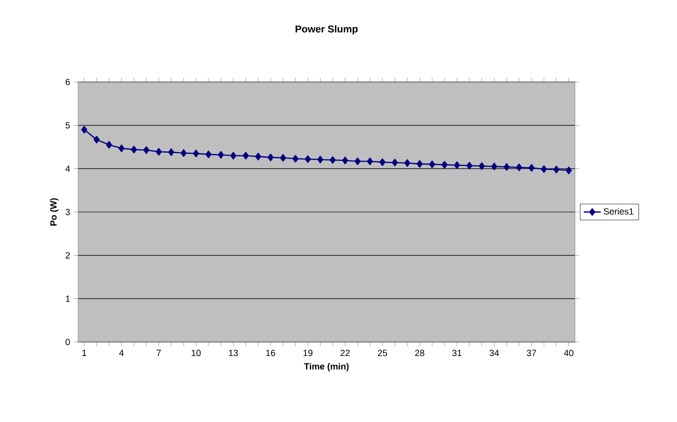 The width and height of the screenshot is (677, 422). What do you see at coordinates (494, 353) in the screenshot?
I see `x-tick-label: 34` at bounding box center [494, 353].